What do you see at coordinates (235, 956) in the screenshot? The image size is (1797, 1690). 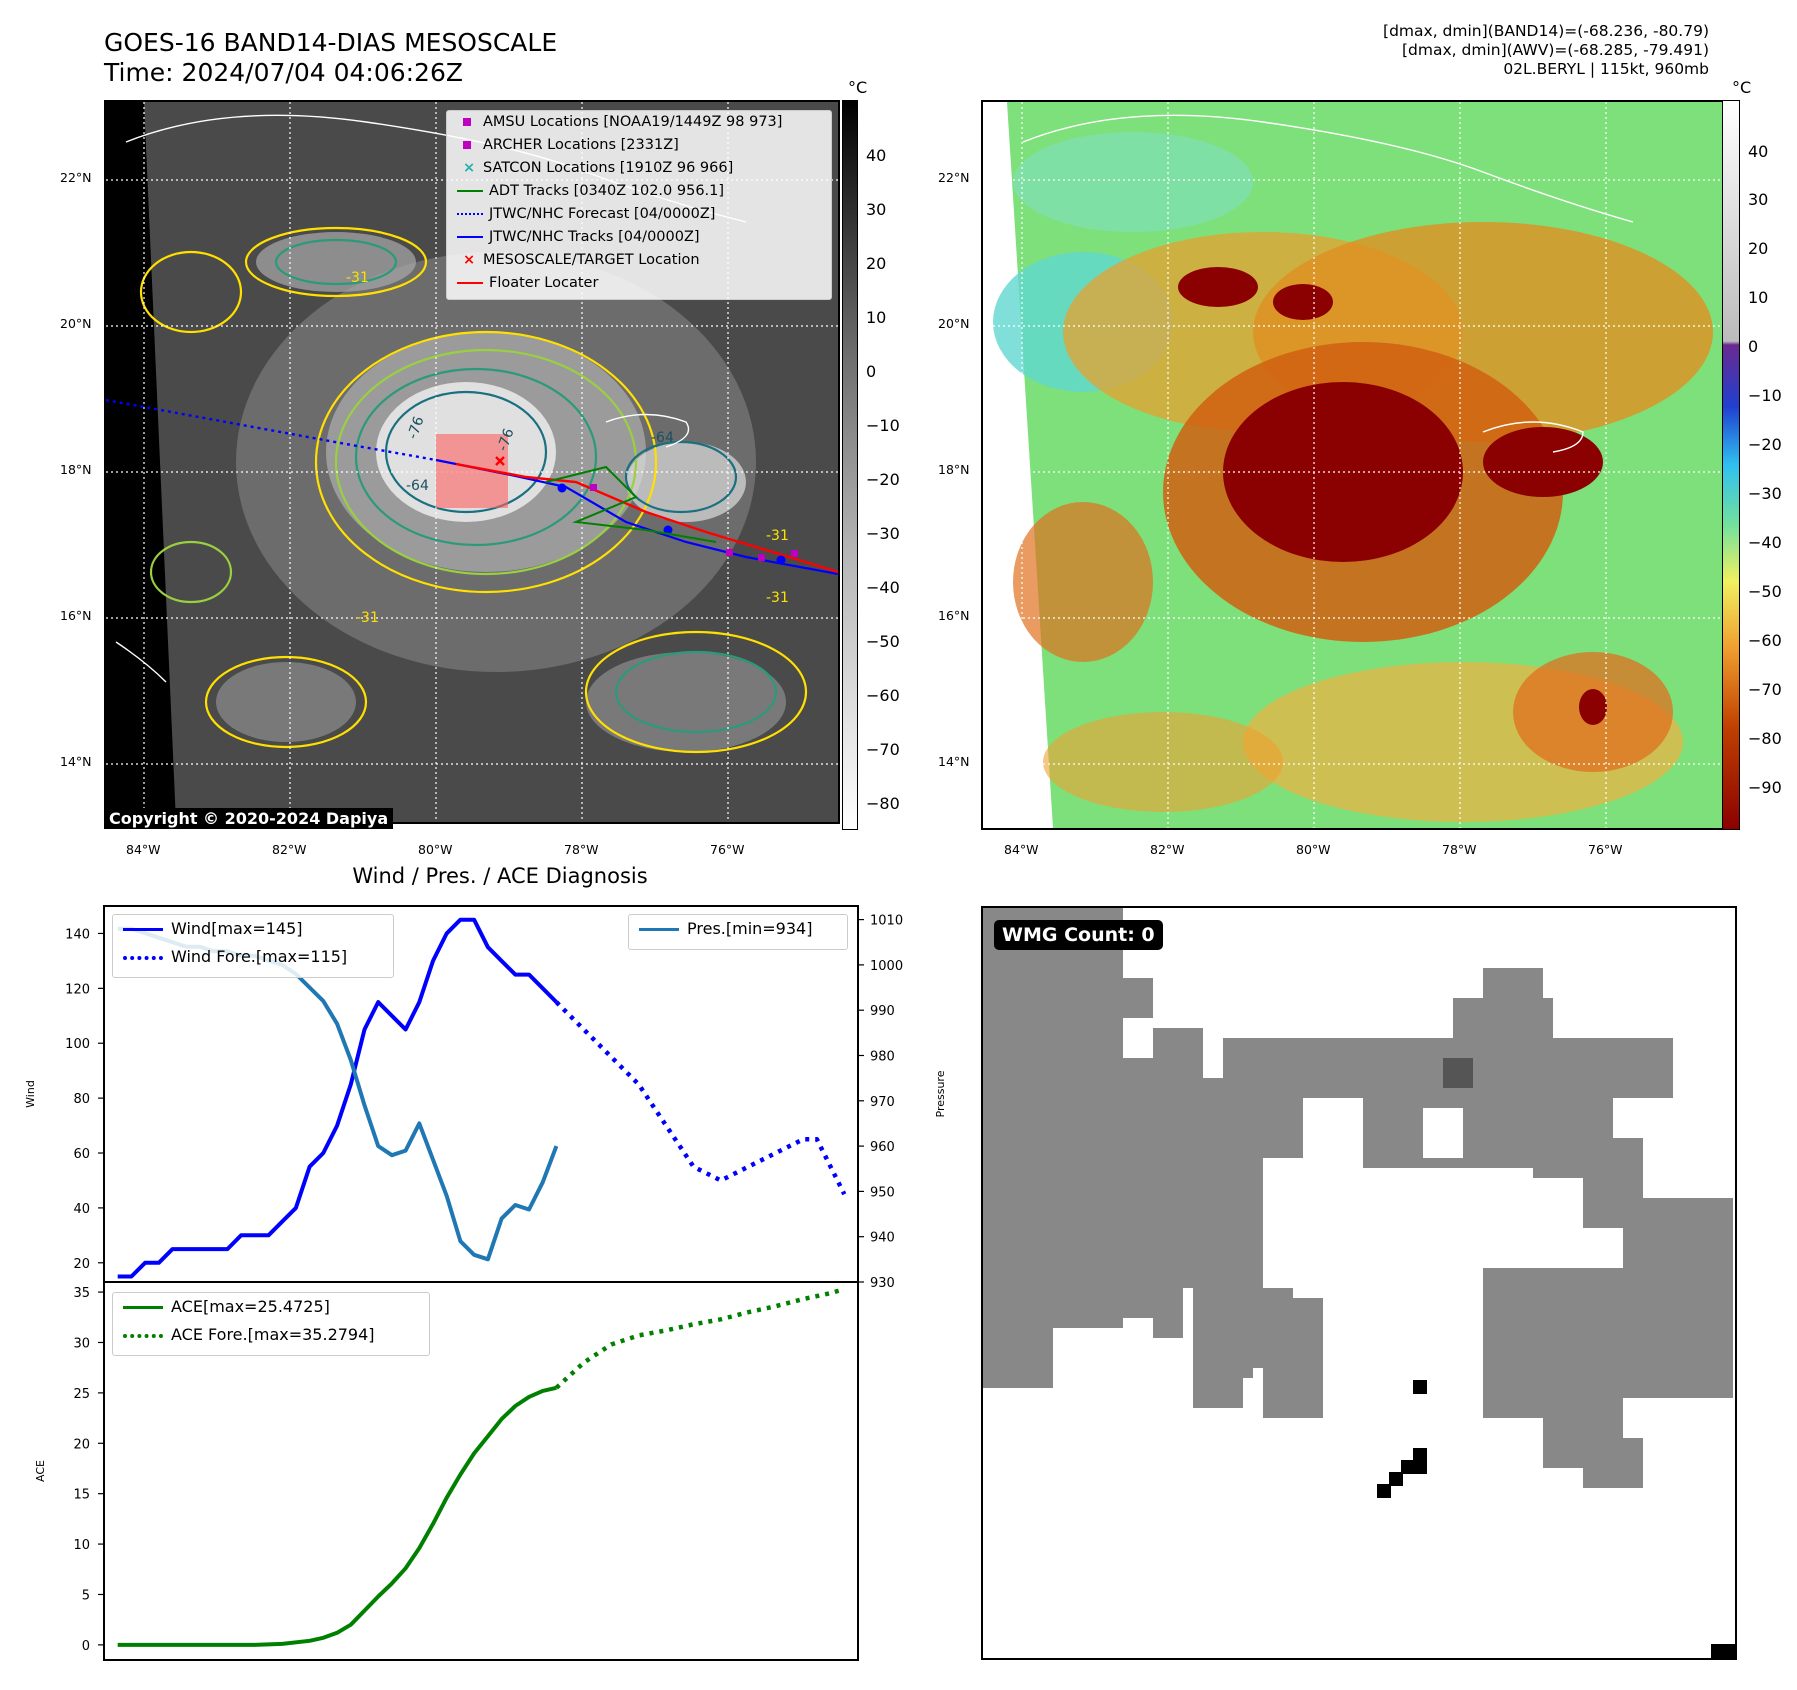 I see `legend-item-wind-fore: Wind Fore.[max=115]` at bounding box center [235, 956].